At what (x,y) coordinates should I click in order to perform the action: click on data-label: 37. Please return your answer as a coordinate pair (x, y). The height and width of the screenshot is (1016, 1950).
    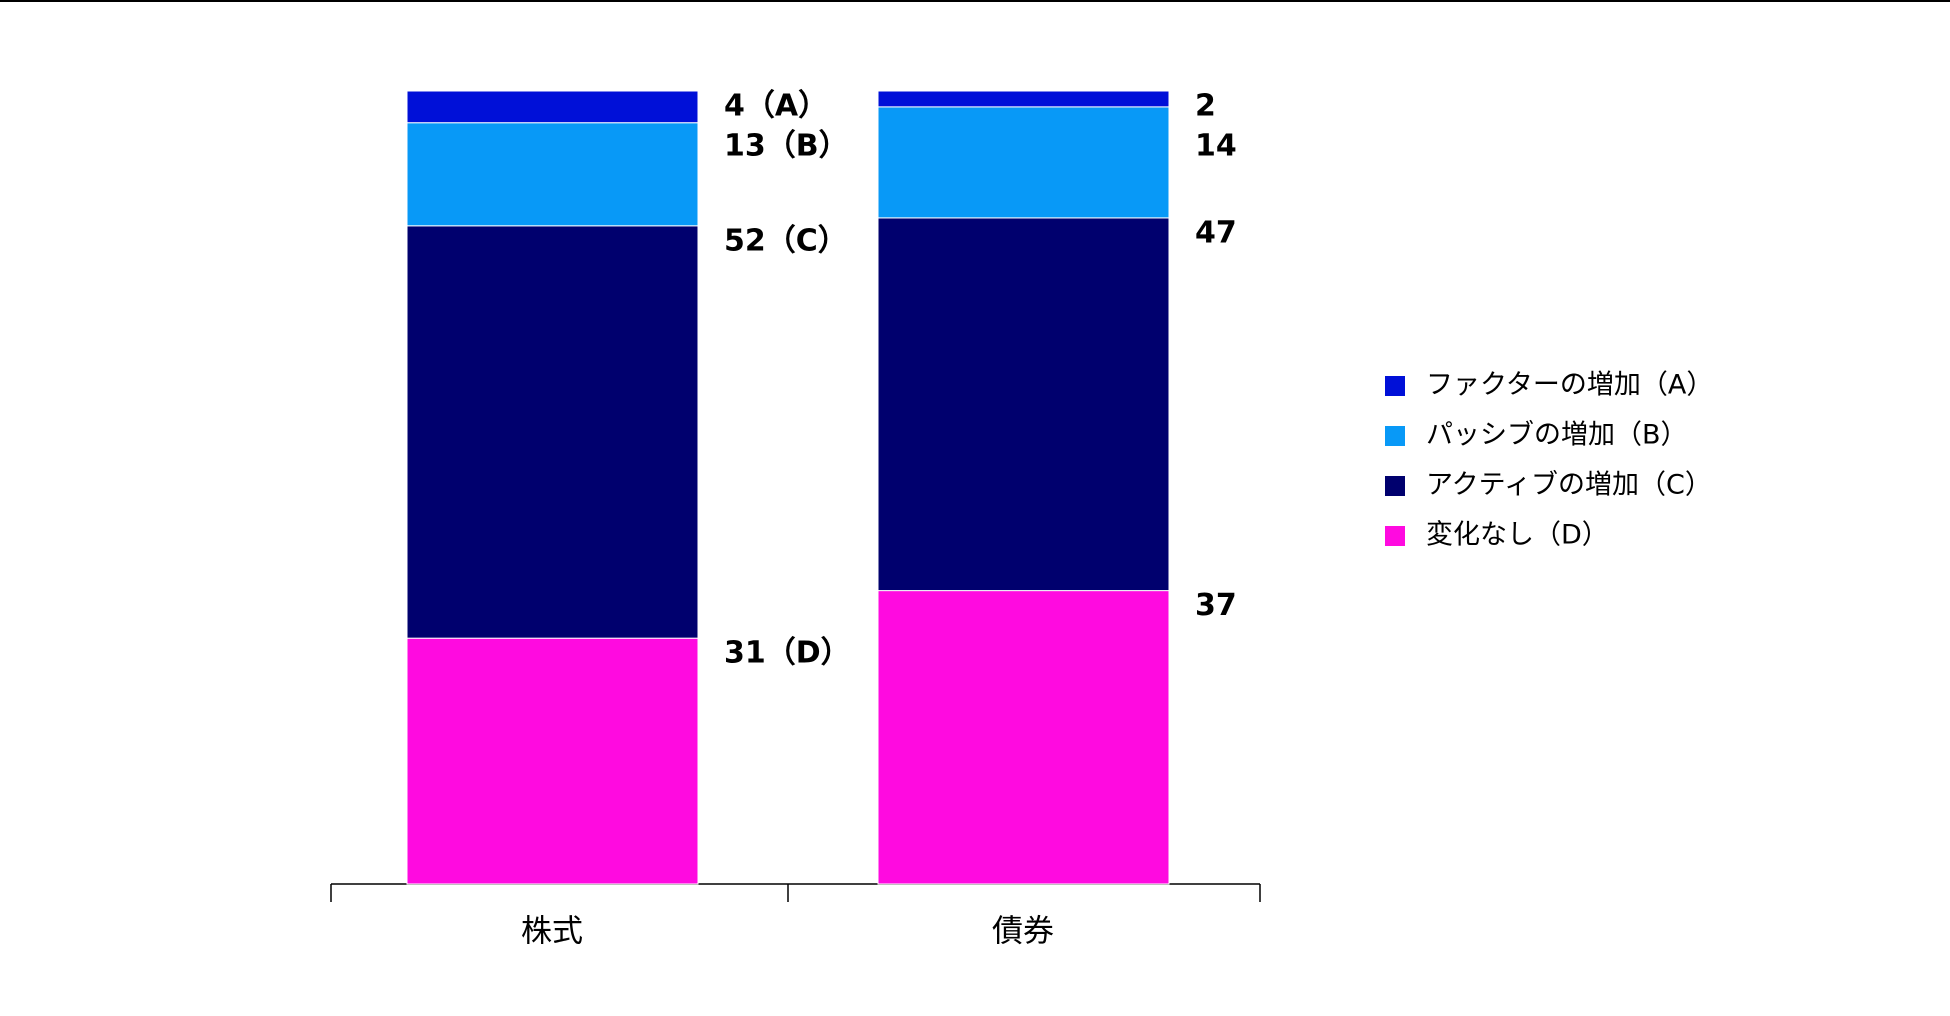
    Looking at the image, I should click on (1216, 605).